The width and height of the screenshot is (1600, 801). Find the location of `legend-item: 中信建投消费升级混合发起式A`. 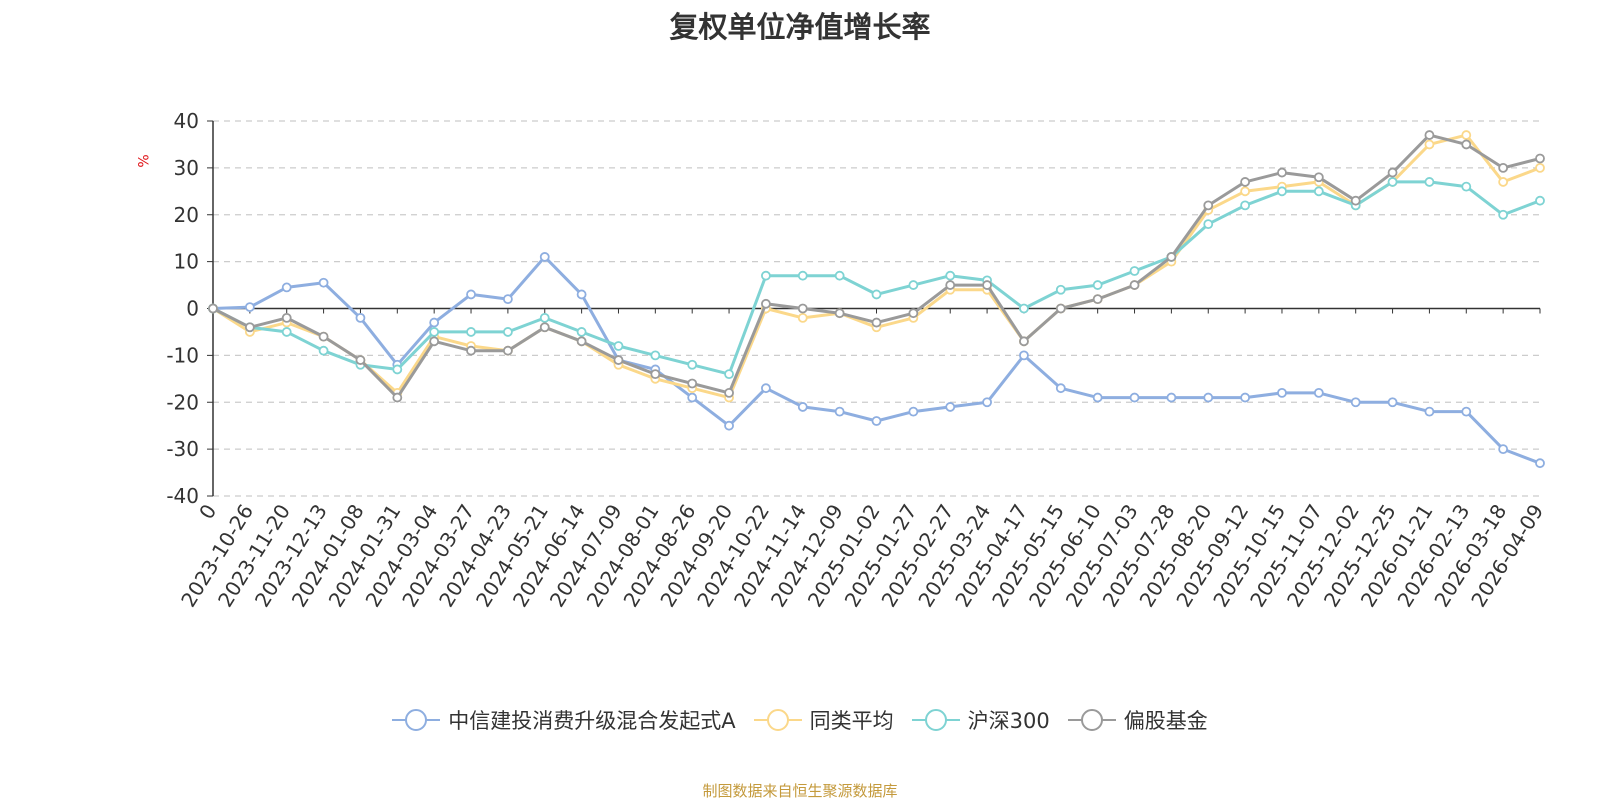

legend-item: 中信建投消费升级混合发起式A is located at coordinates (564, 720).